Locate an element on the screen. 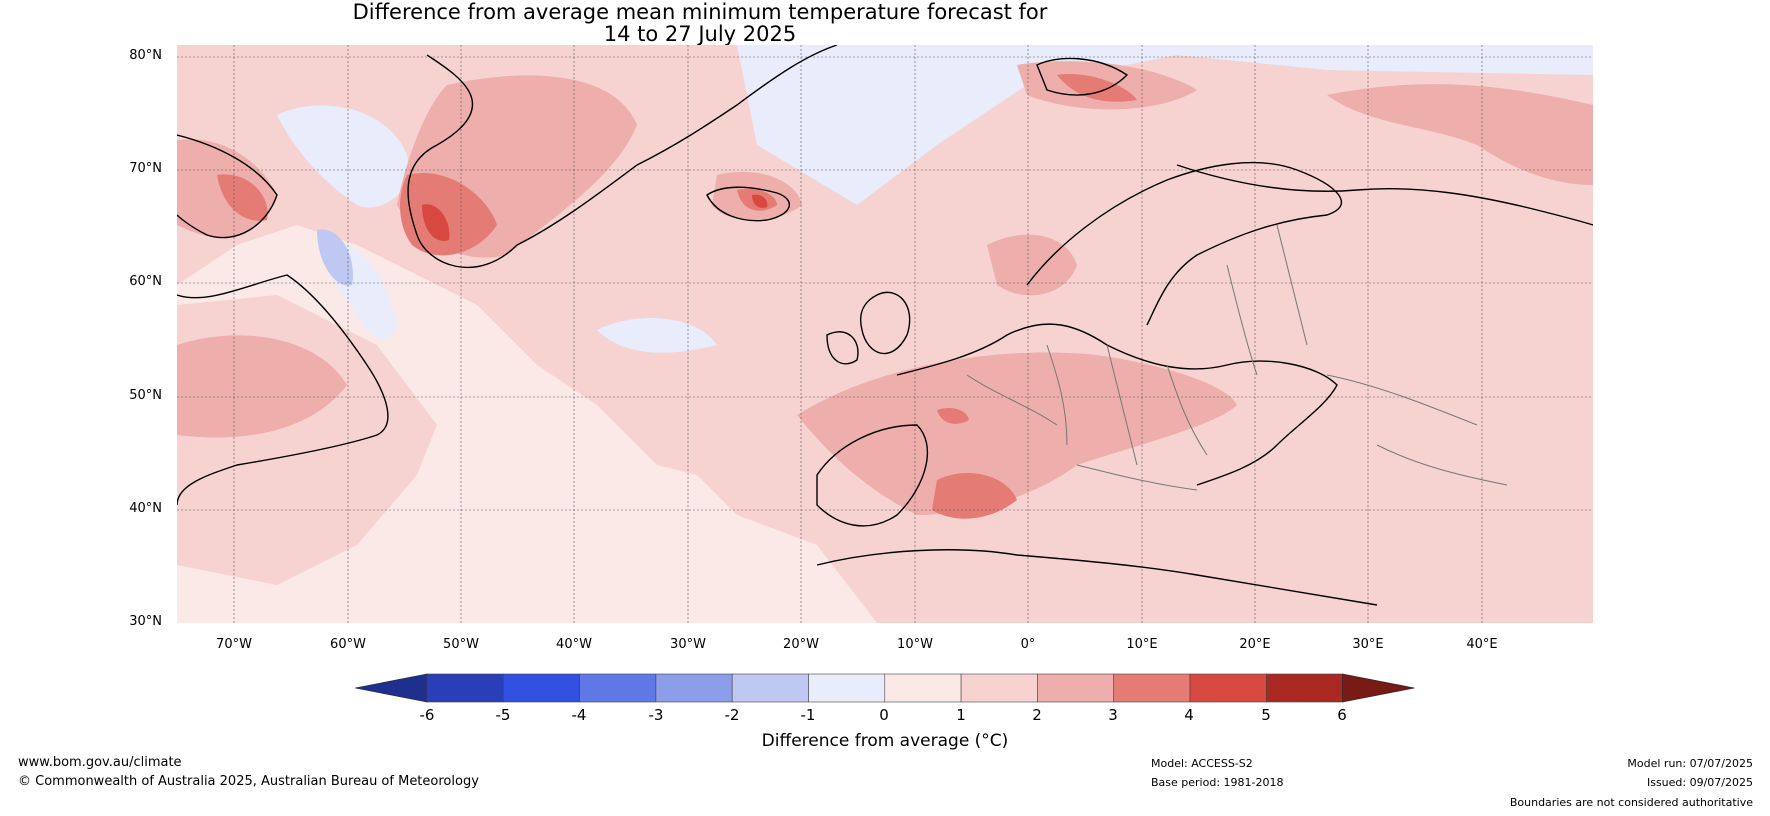  lat-label-30n: 30°N is located at coordinates (145, 621).